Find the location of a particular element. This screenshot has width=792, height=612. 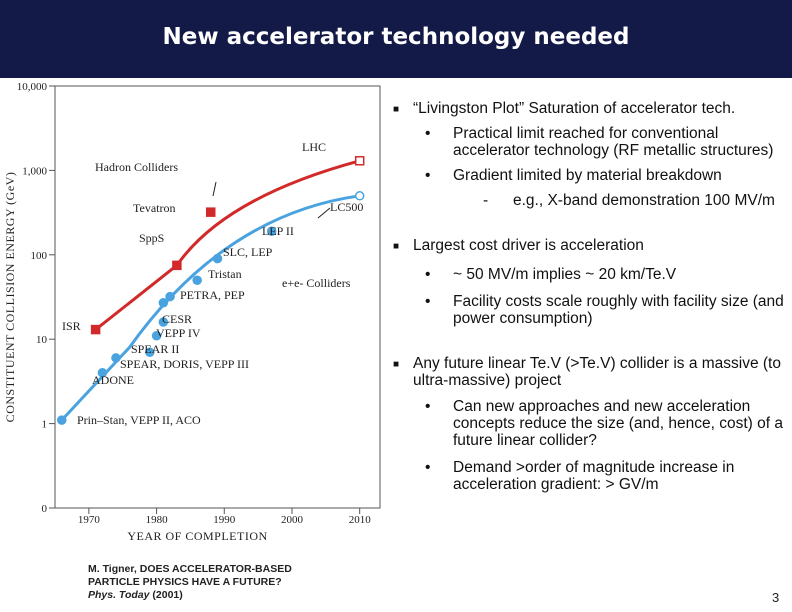

plot-annotation: SPEAR, DORIS, VEPP III is located at coordinates (184, 364).